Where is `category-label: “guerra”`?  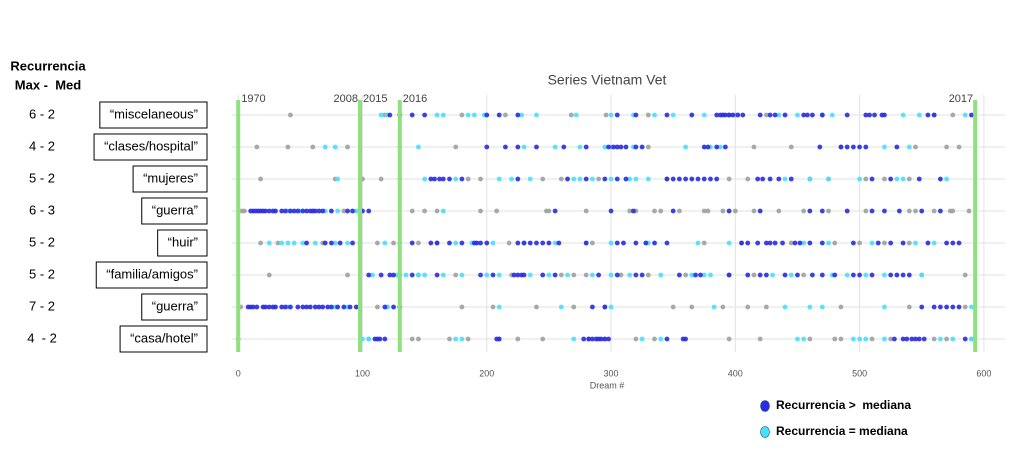
category-label: “guerra” is located at coordinates (175, 305).